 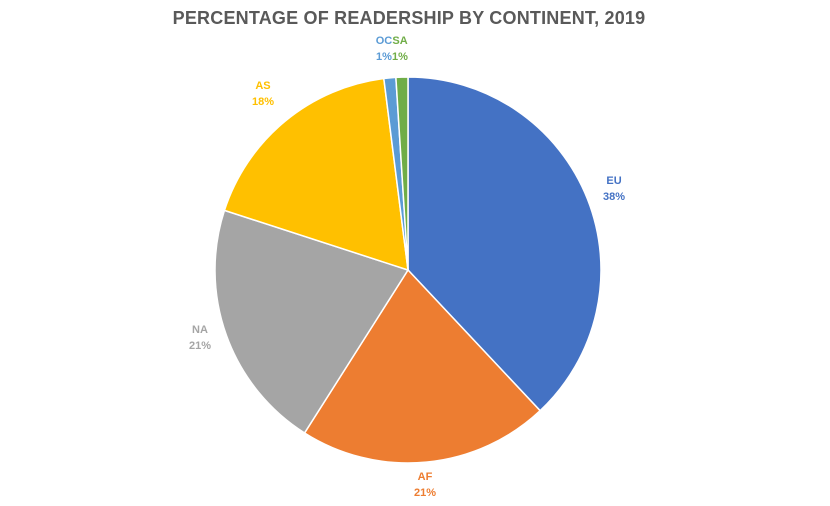 What do you see at coordinates (316, 174) in the screenshot?
I see `pie-slice-as` at bounding box center [316, 174].